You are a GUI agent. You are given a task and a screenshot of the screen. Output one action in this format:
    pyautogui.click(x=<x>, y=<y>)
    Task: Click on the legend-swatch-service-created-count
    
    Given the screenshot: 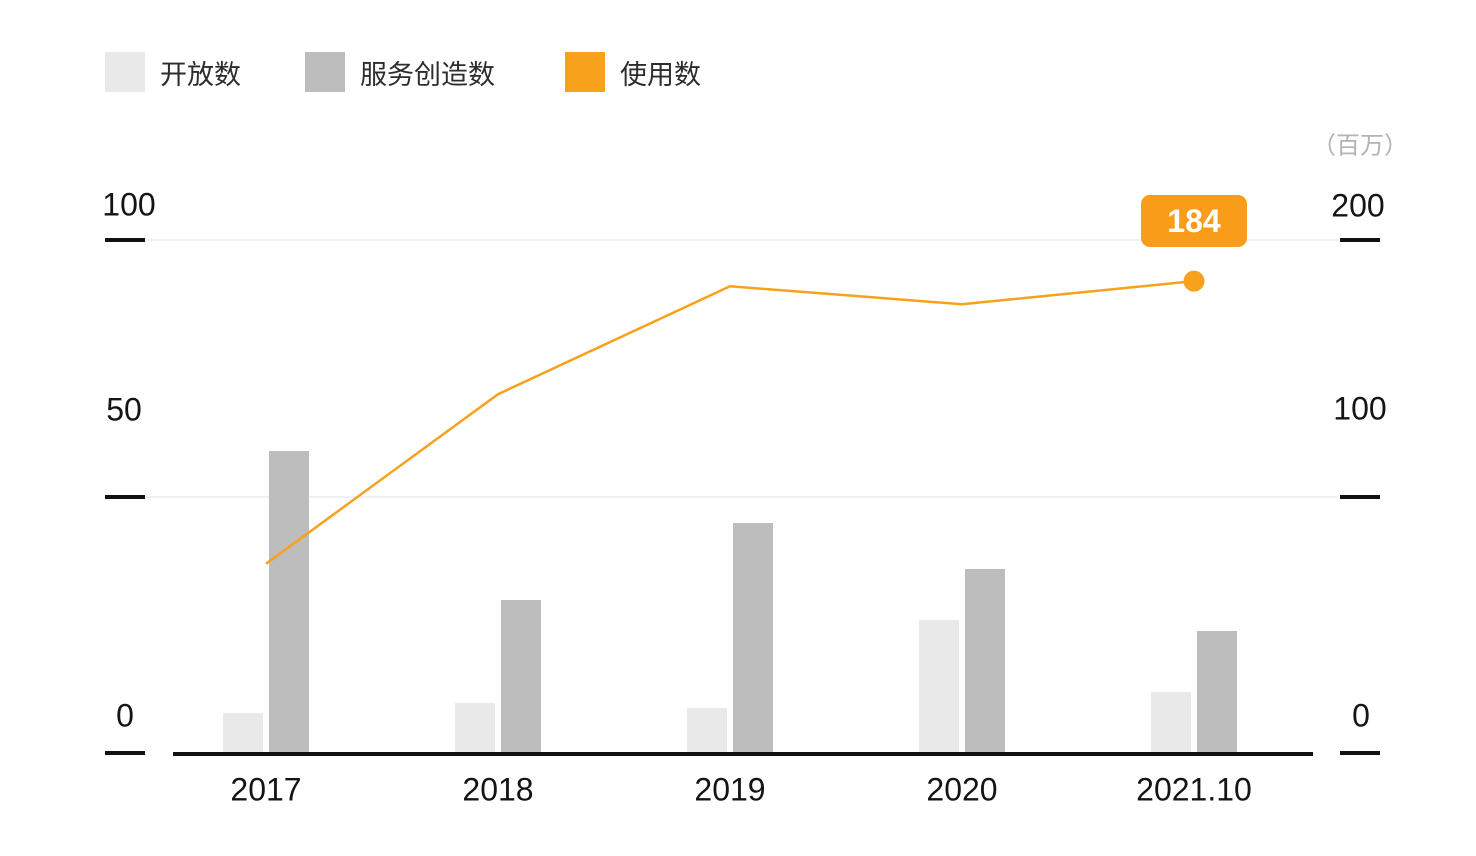 What is the action you would take?
    pyautogui.click(x=325, y=72)
    